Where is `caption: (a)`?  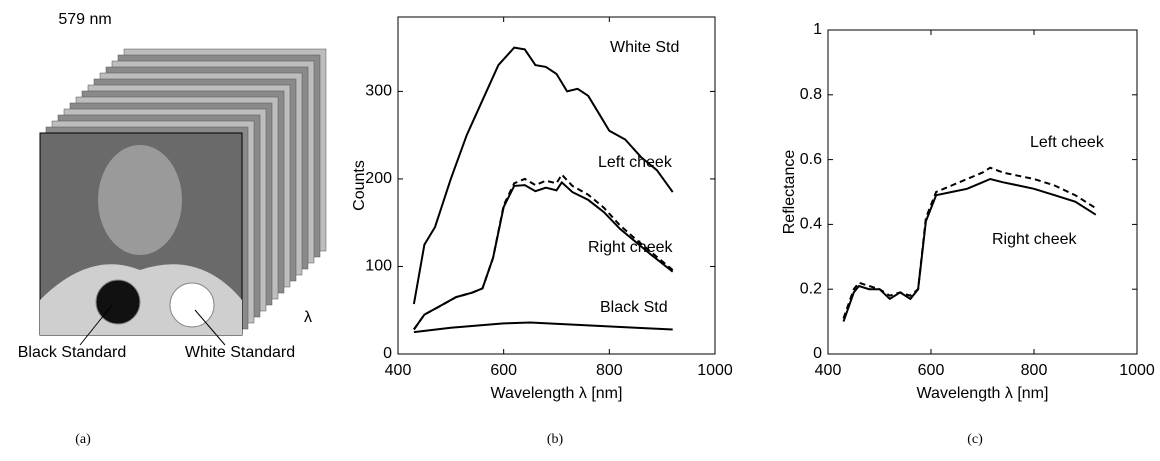 caption: (a) is located at coordinates (83, 439).